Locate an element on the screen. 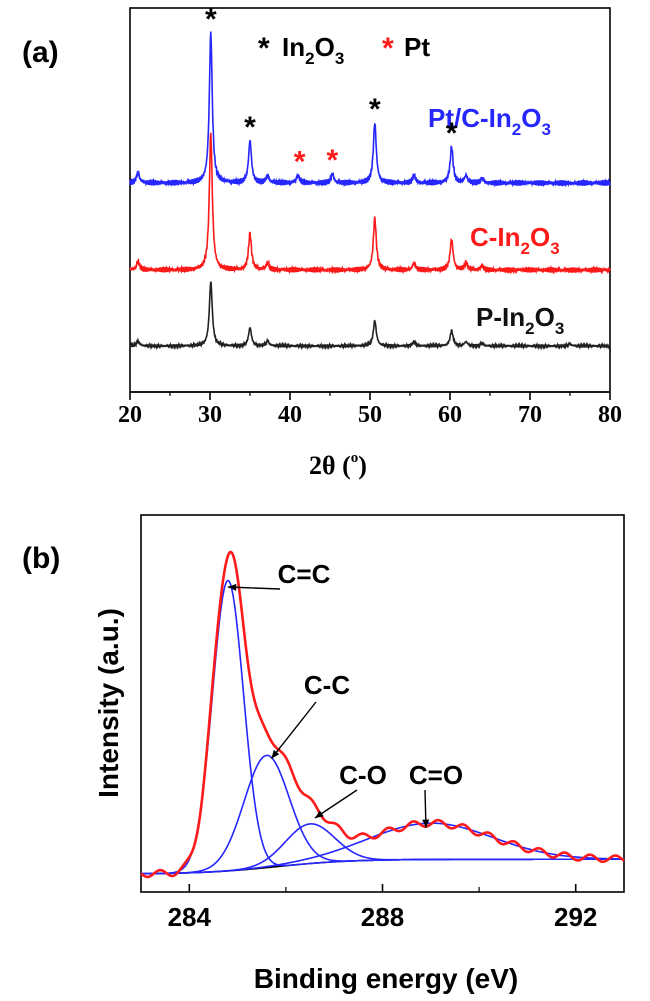 The height and width of the screenshot is (1001, 650). xps-annotation-label-C-O: C-O is located at coordinates (363, 775).